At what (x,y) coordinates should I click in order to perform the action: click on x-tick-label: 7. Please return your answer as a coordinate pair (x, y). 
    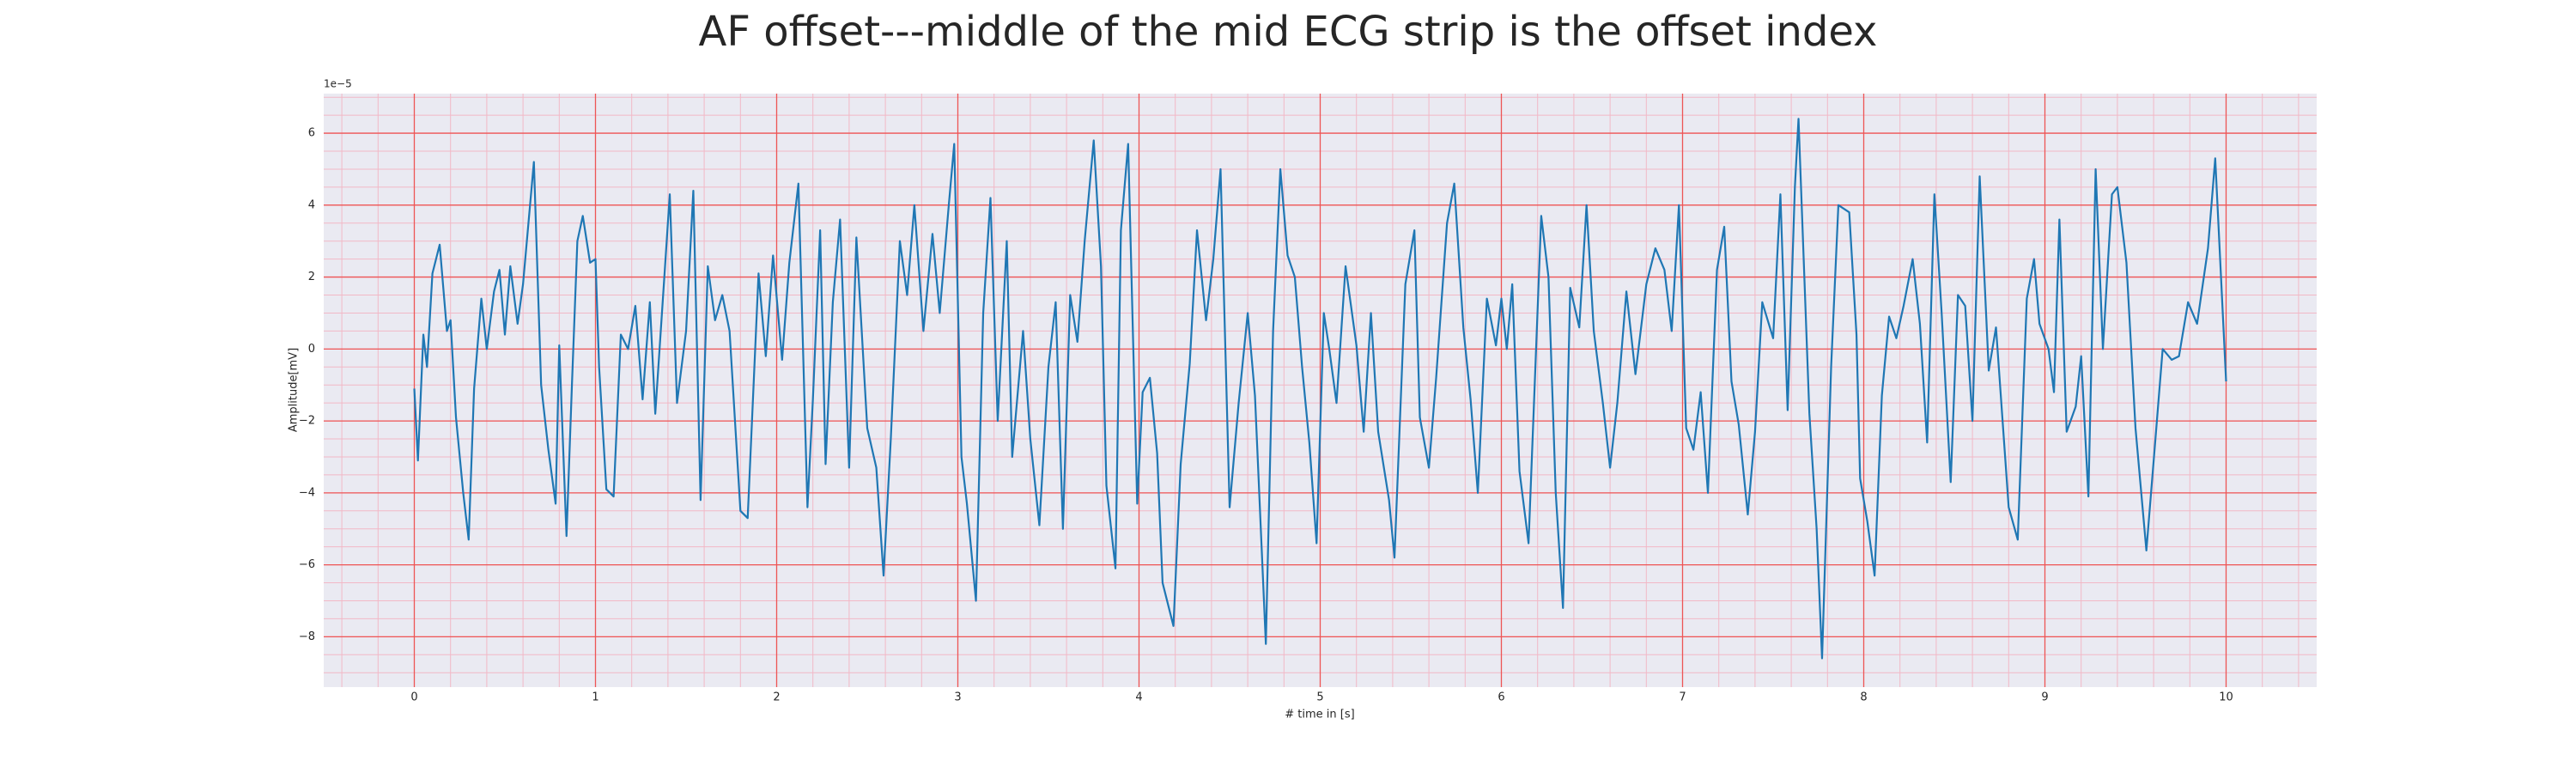
    Looking at the image, I should click on (1682, 697).